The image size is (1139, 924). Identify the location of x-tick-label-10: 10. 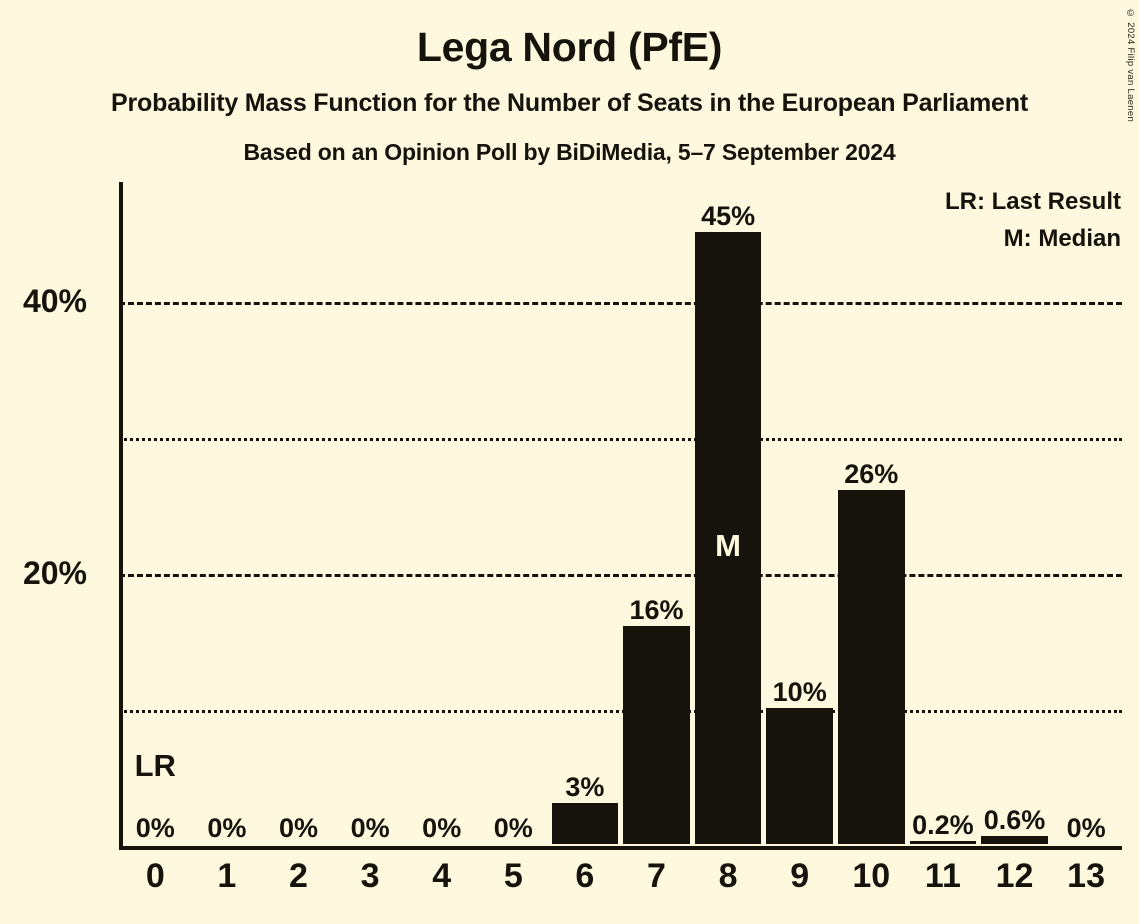
(871, 876).